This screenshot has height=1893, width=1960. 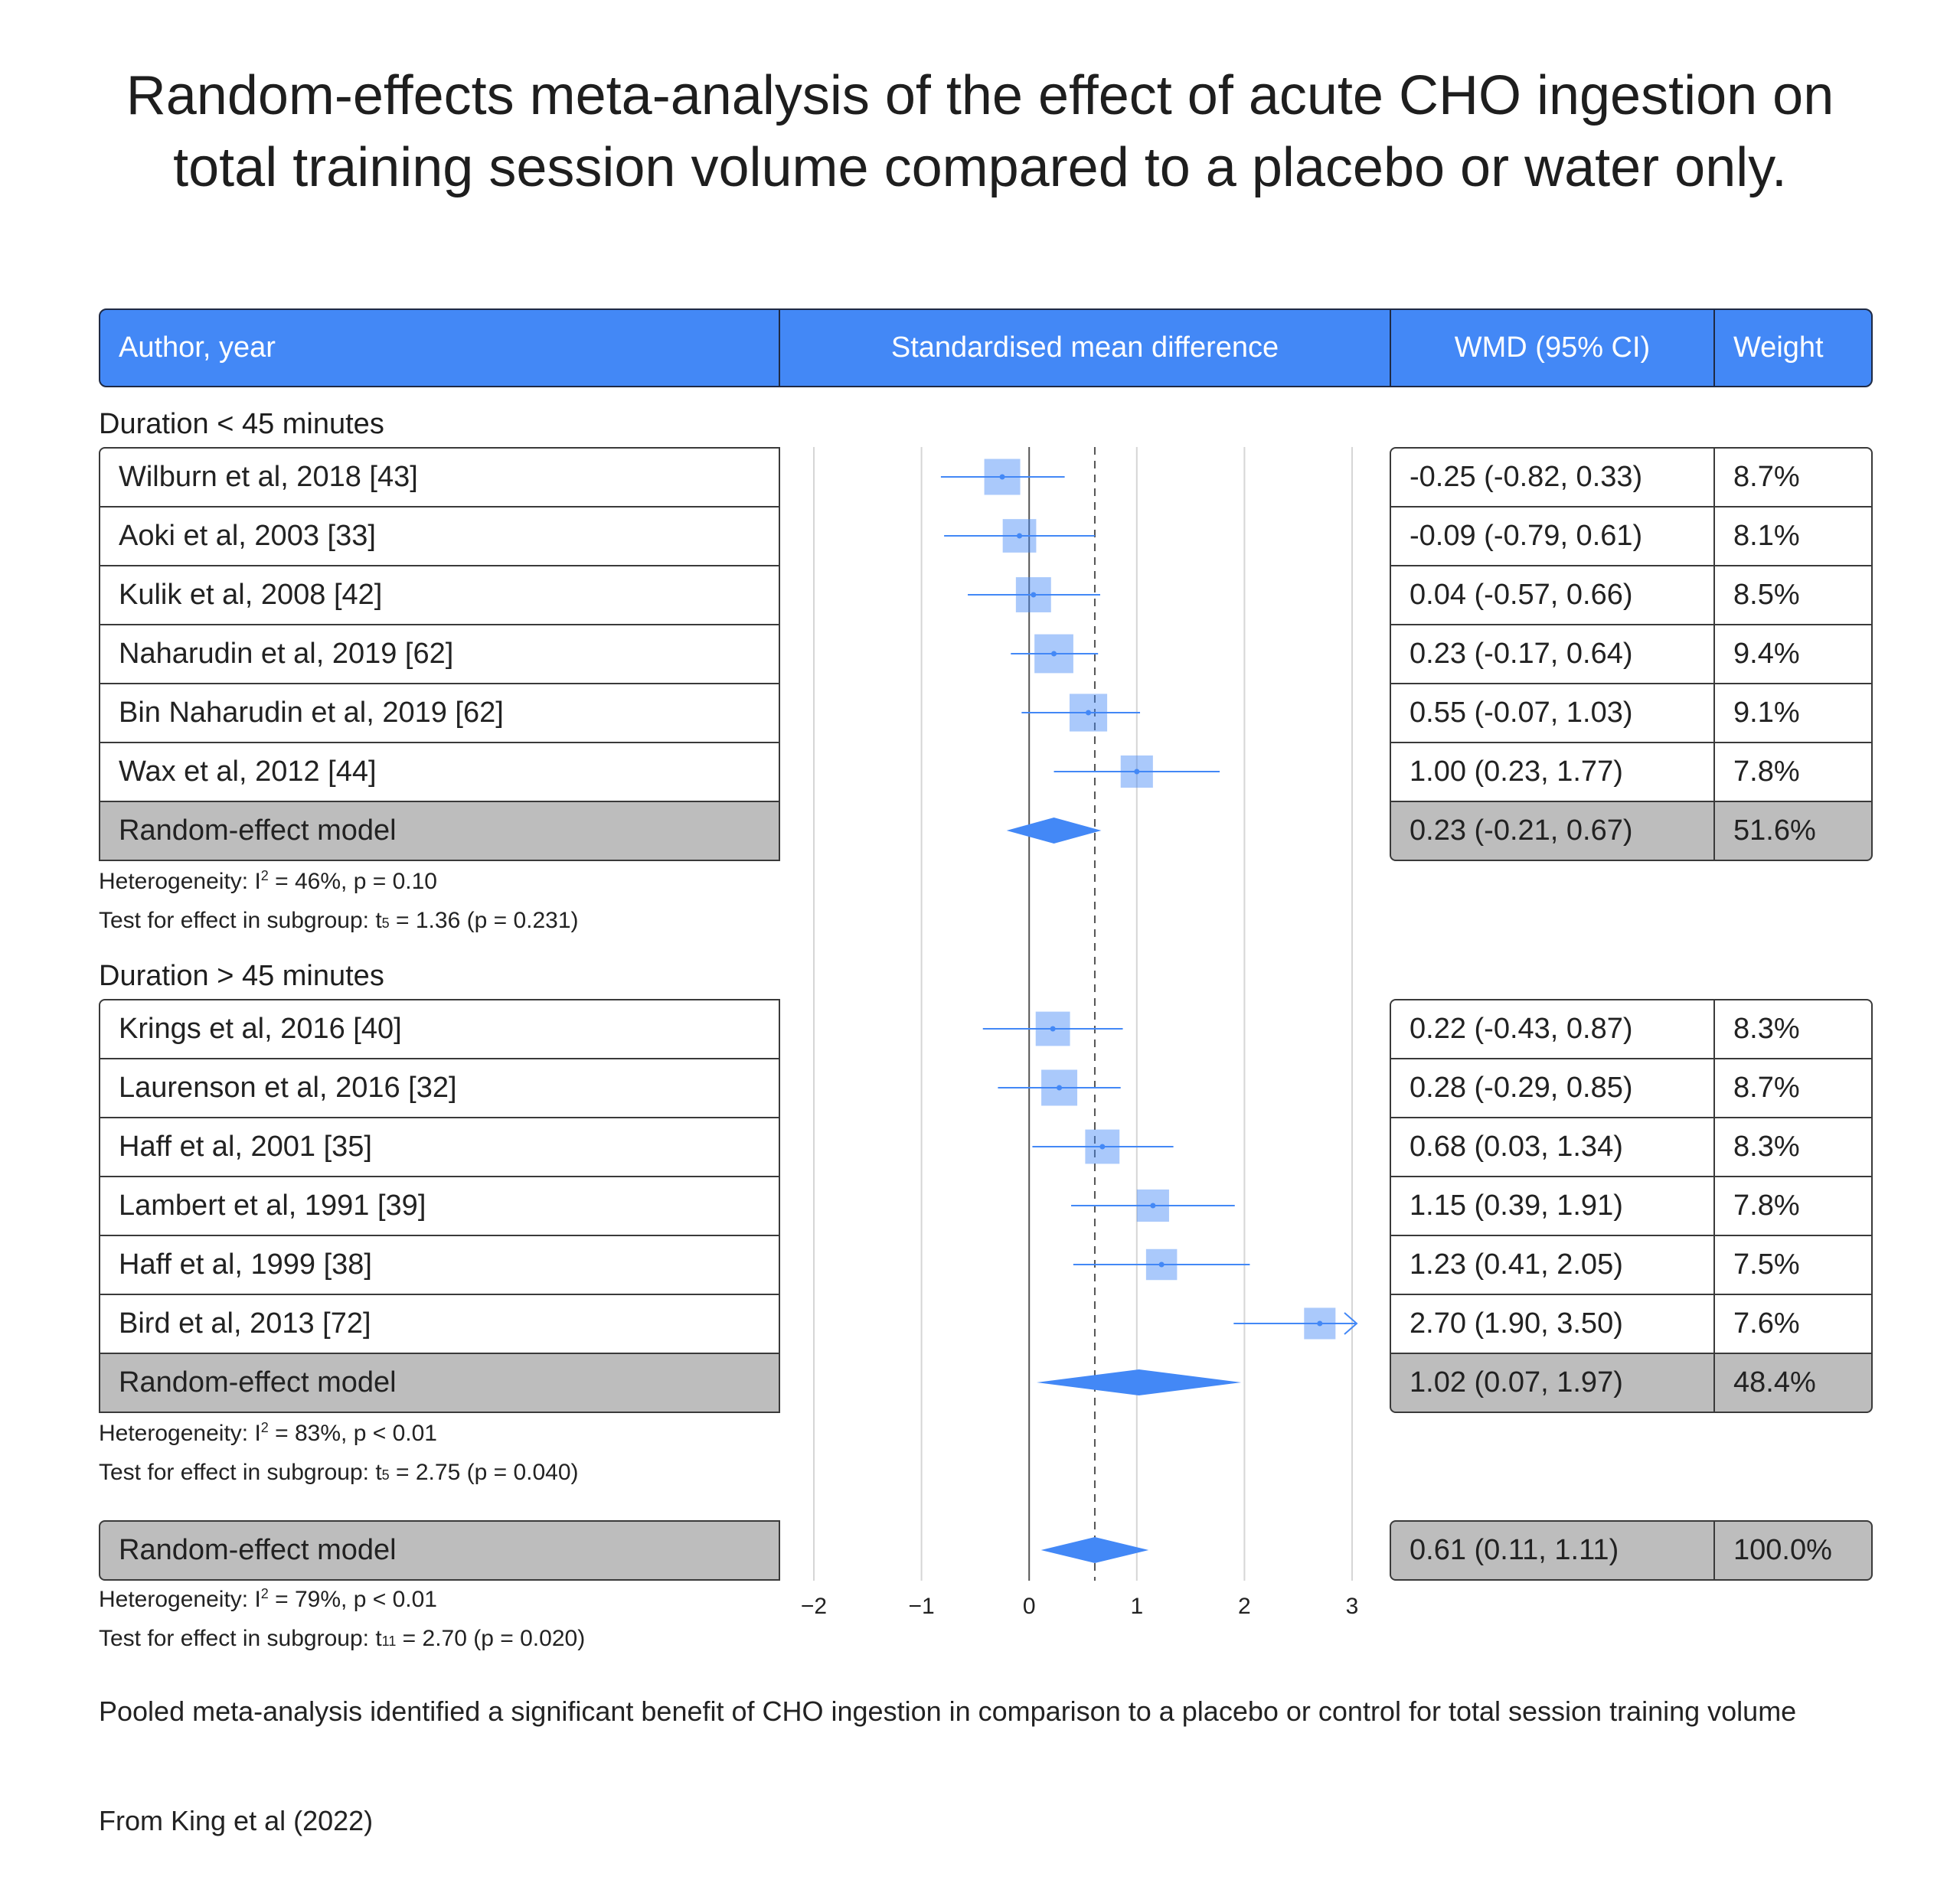 What do you see at coordinates (439, 1088) in the screenshot?
I see `study-name-cell: Laurenson et al, 2016 [32]` at bounding box center [439, 1088].